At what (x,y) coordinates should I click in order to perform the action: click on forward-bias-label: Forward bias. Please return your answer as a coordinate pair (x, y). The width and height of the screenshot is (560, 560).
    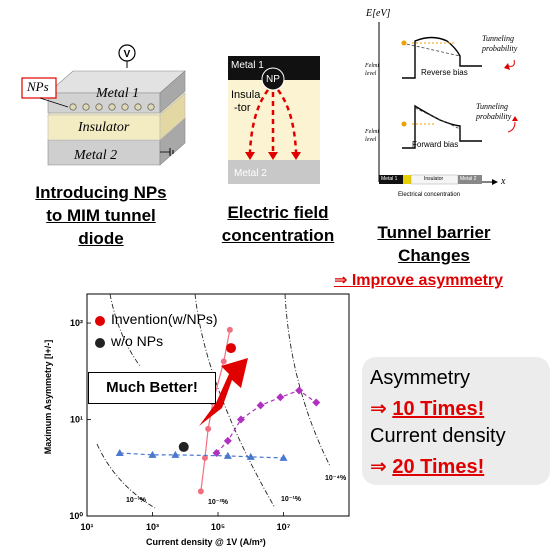
    Looking at the image, I should click on (435, 144).